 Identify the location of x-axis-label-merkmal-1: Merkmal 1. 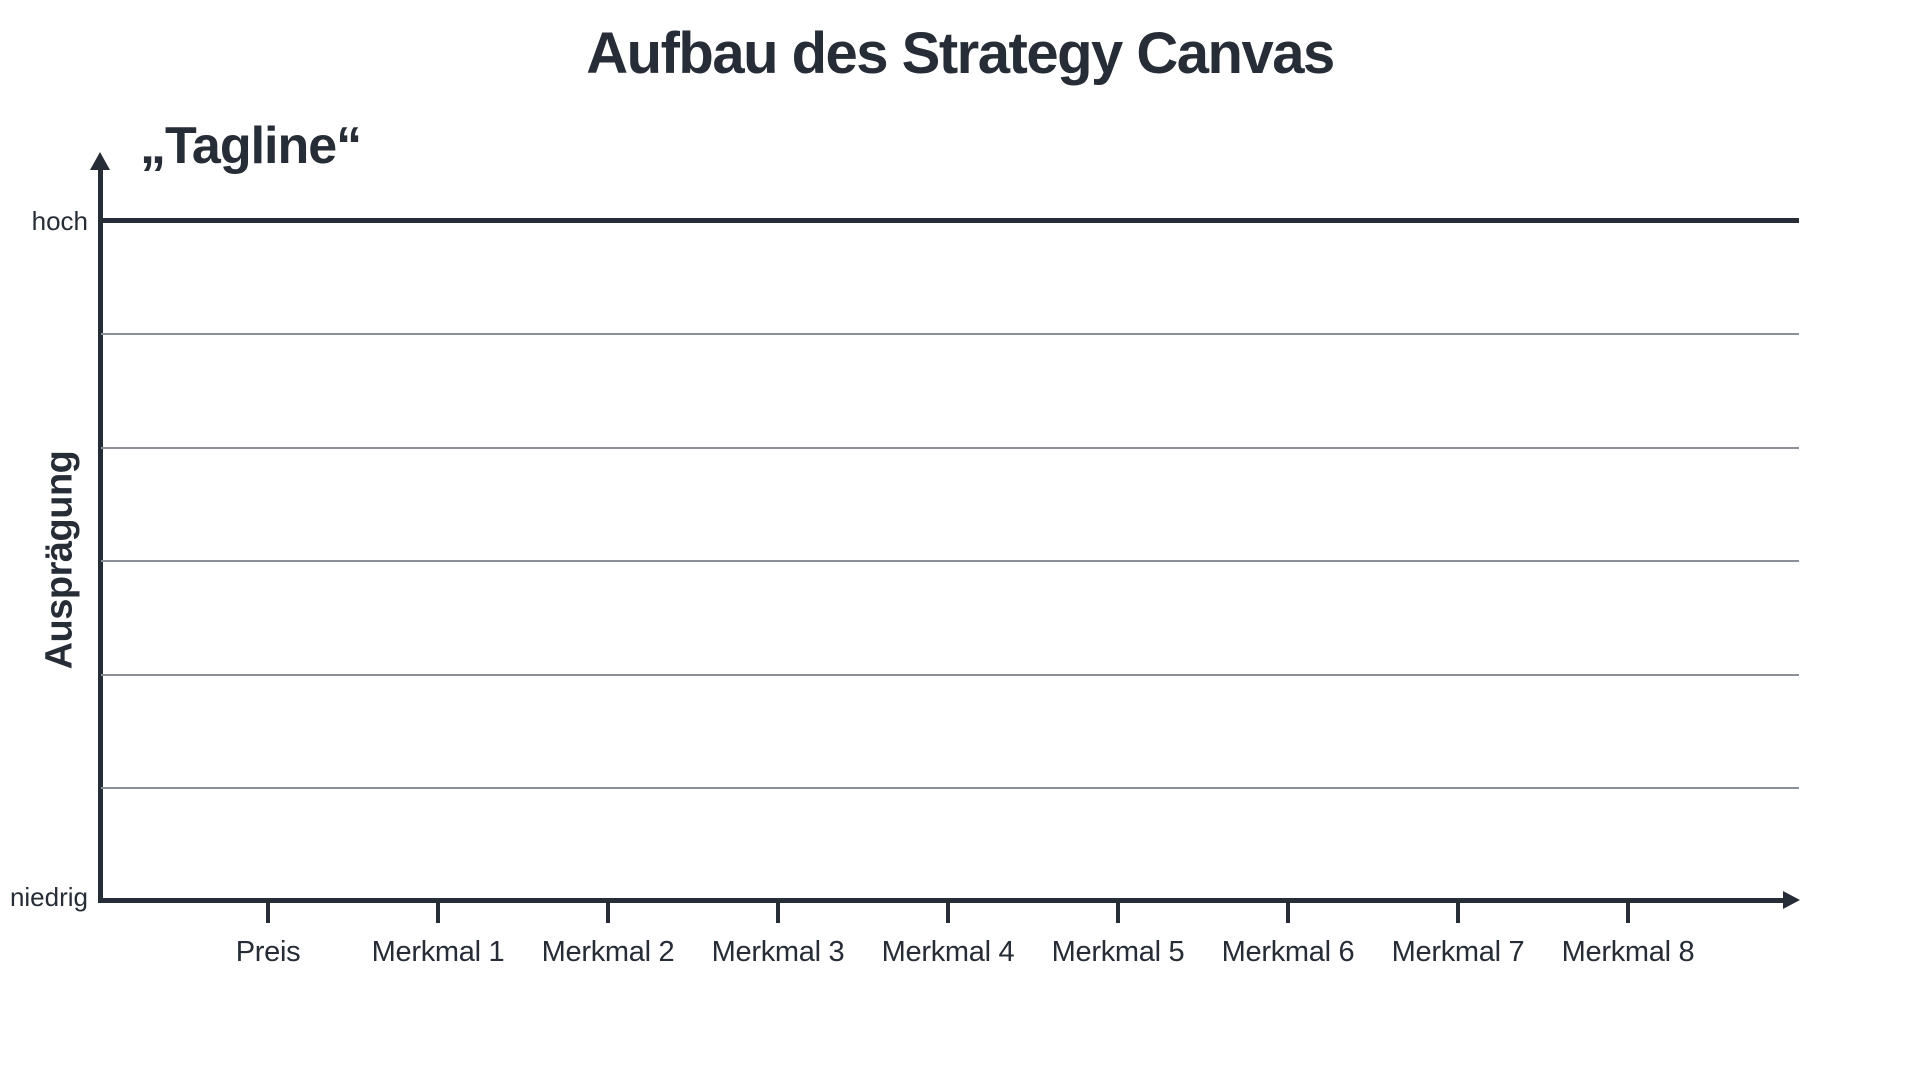
(438, 952).